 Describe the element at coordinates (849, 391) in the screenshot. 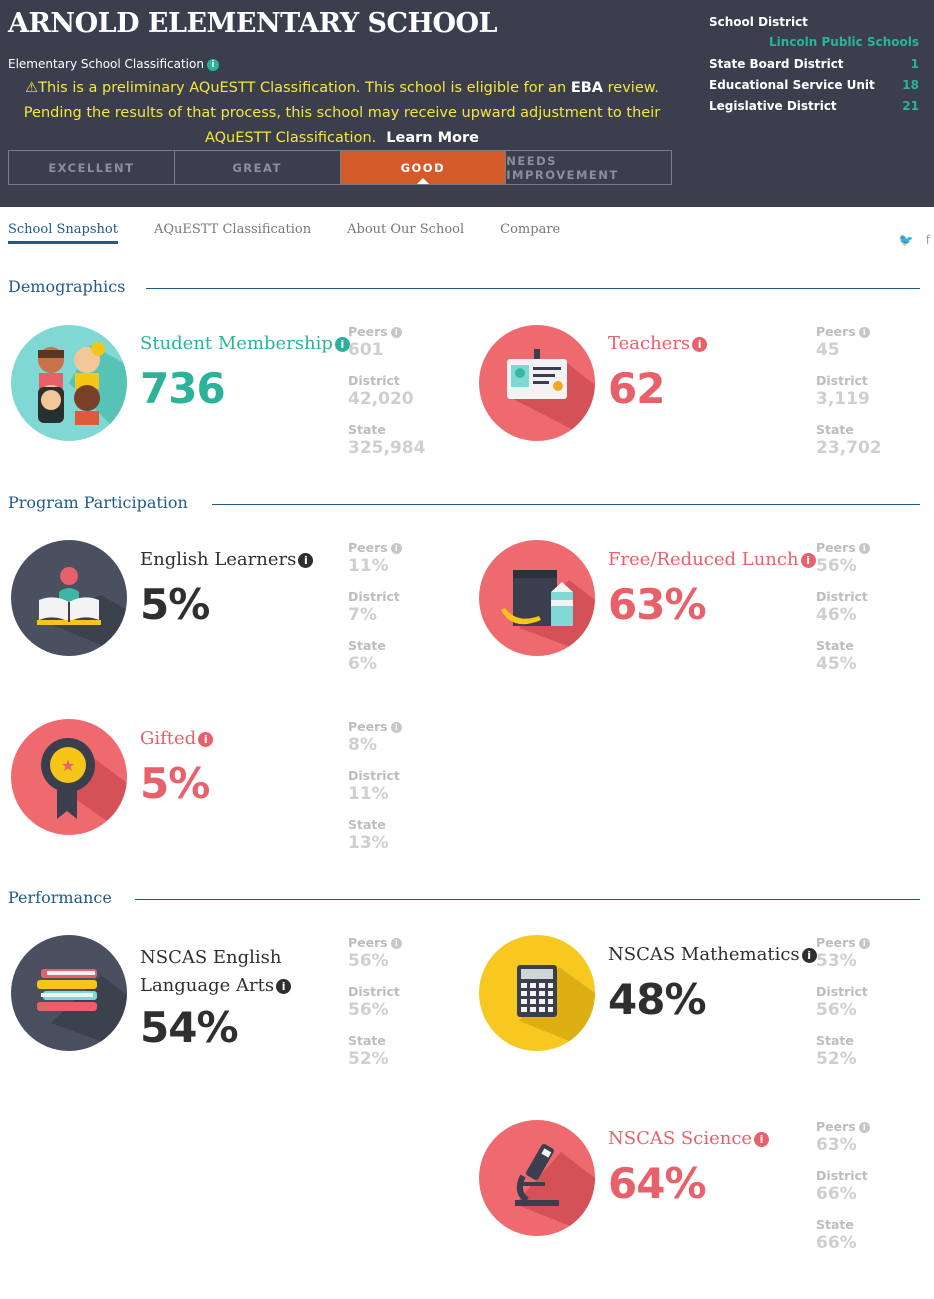

I see `teachers-compare: Peers i 45 District 3,119 State 23,702` at that location.